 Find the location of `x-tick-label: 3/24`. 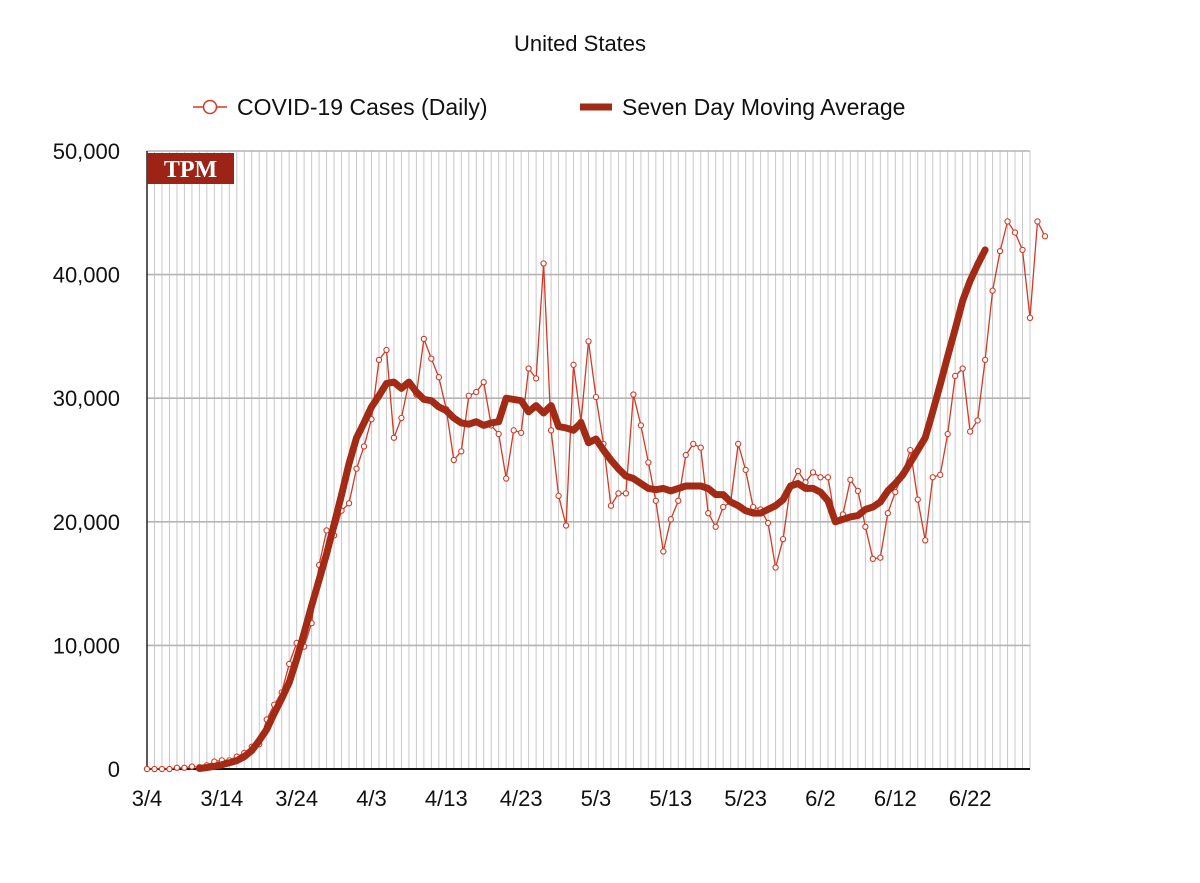

x-tick-label: 3/24 is located at coordinates (296, 798).